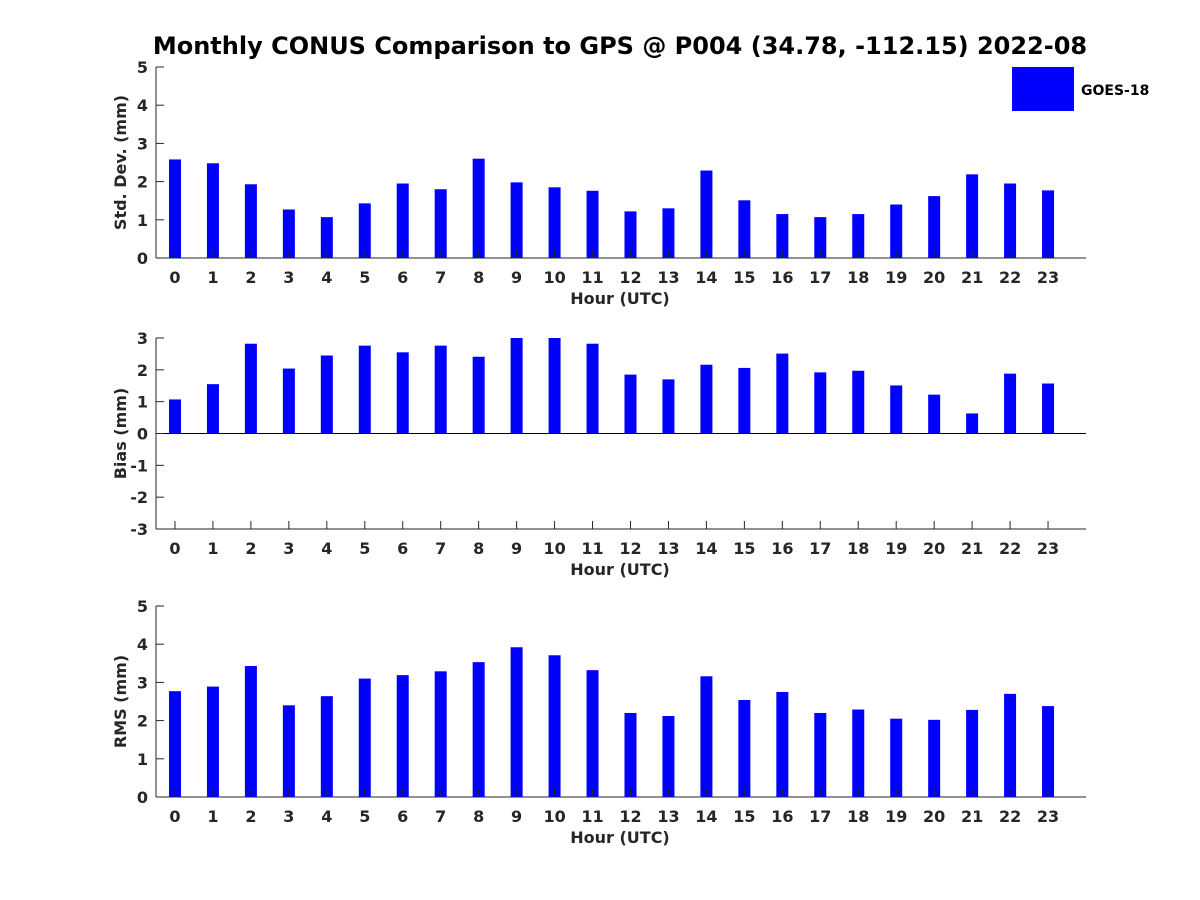 This screenshot has height=900, width=1200. What do you see at coordinates (402, 277) in the screenshot?
I see `std-dev-x-tick-label: 6` at bounding box center [402, 277].